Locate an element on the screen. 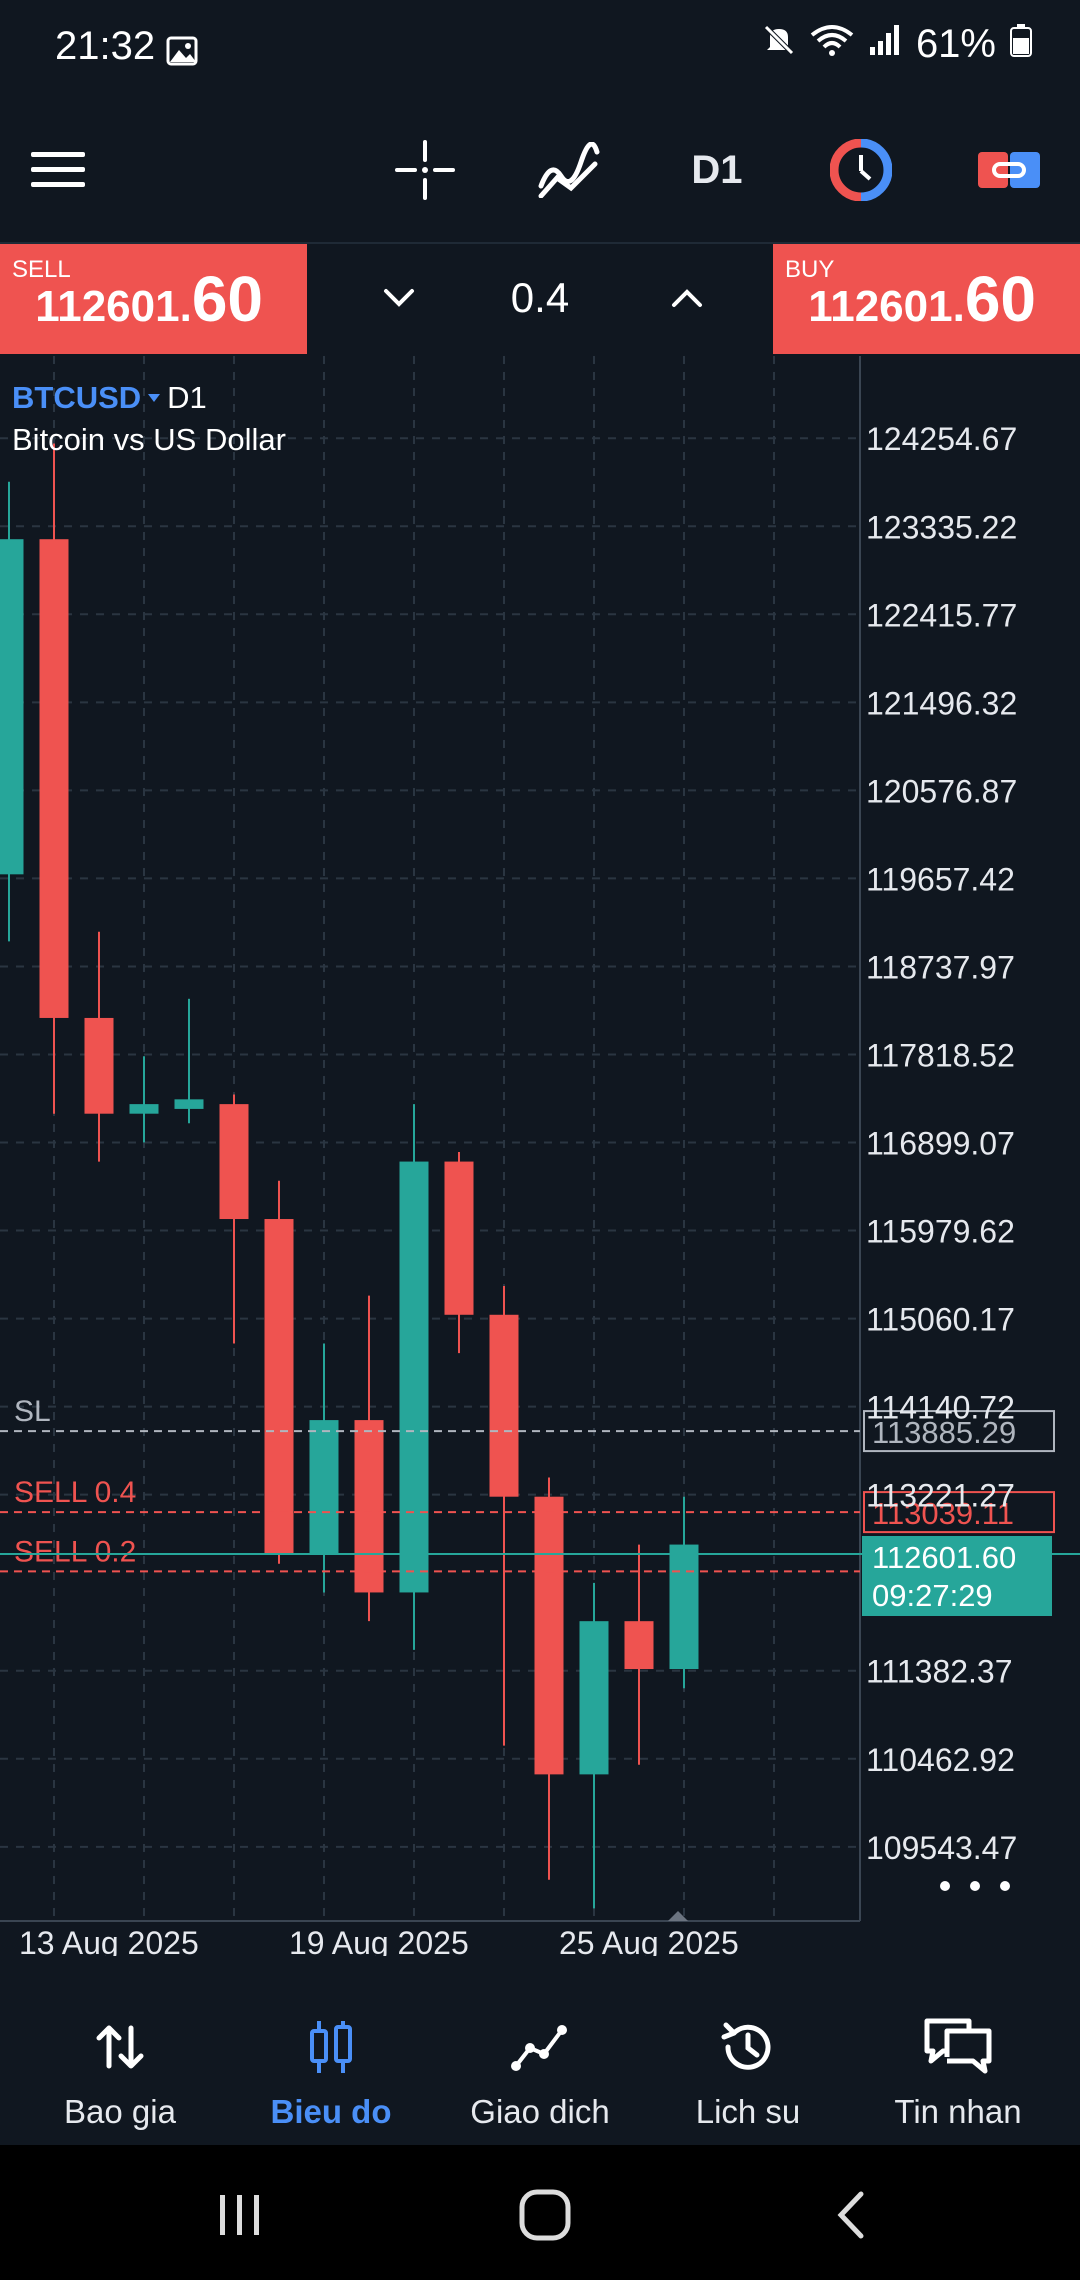  nav-quotes-label: Bao gia is located at coordinates (120, 2111).